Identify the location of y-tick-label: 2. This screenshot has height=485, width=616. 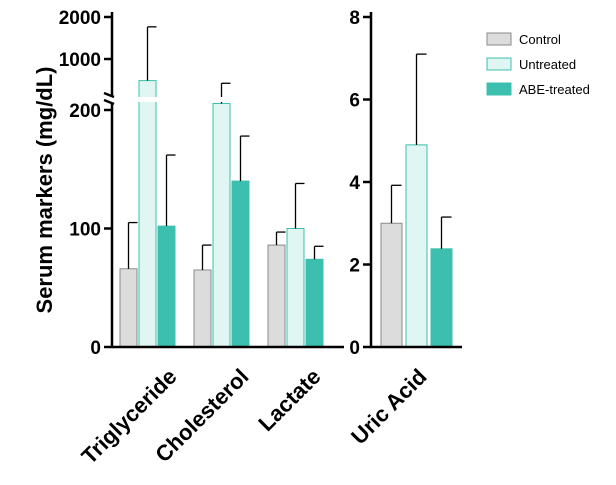
(354, 266).